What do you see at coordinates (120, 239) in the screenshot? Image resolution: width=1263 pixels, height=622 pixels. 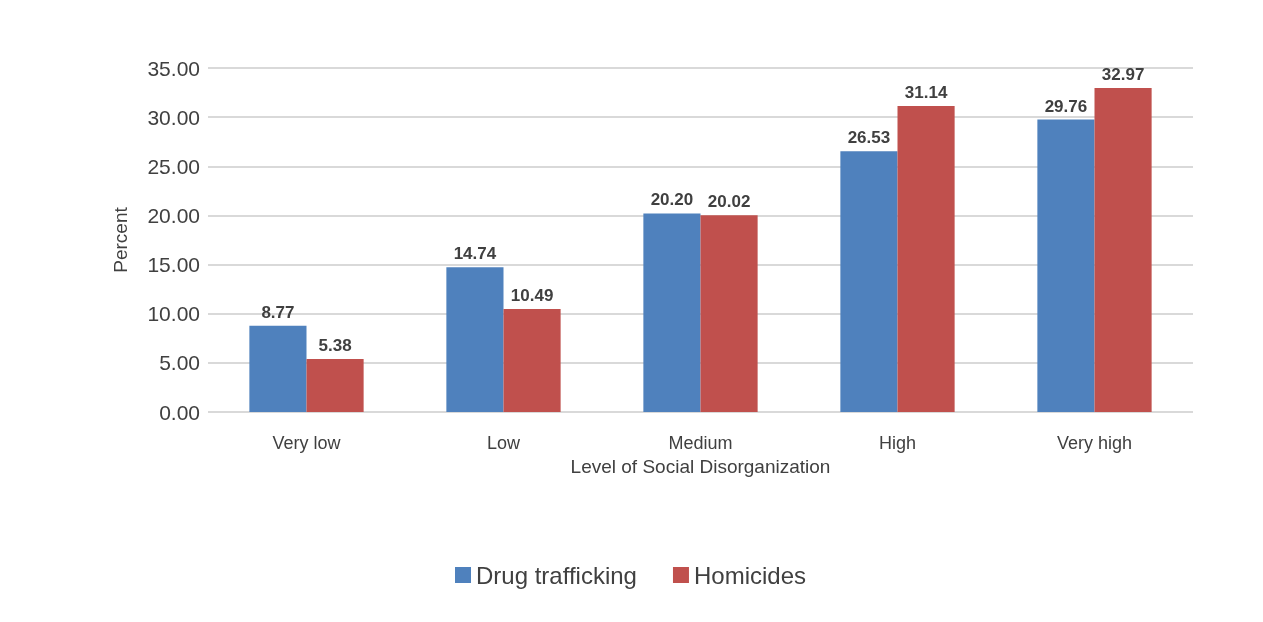 I see `y-axis-title: Percent` at bounding box center [120, 239].